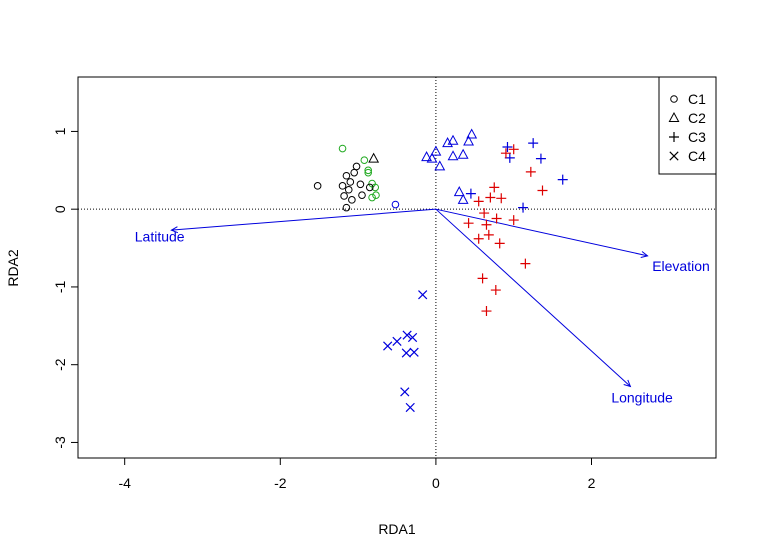  Describe the element at coordinates (60, 364) in the screenshot. I see `y-tick-label: -2` at that location.